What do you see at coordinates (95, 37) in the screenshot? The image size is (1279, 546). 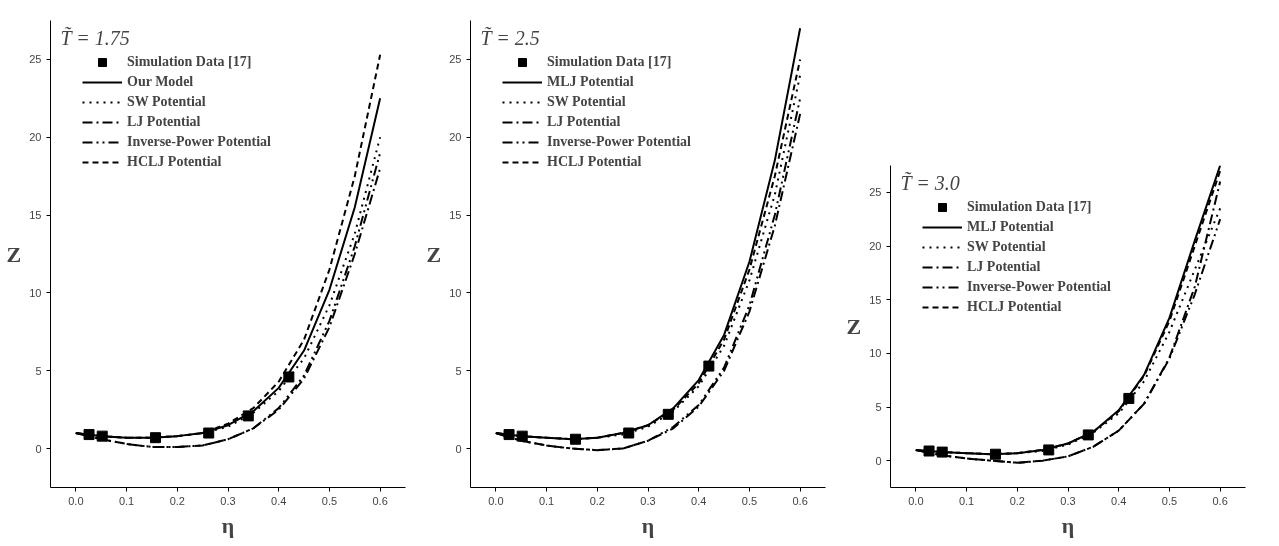 I see `annotation: T̃ = 1.75` at bounding box center [95, 37].